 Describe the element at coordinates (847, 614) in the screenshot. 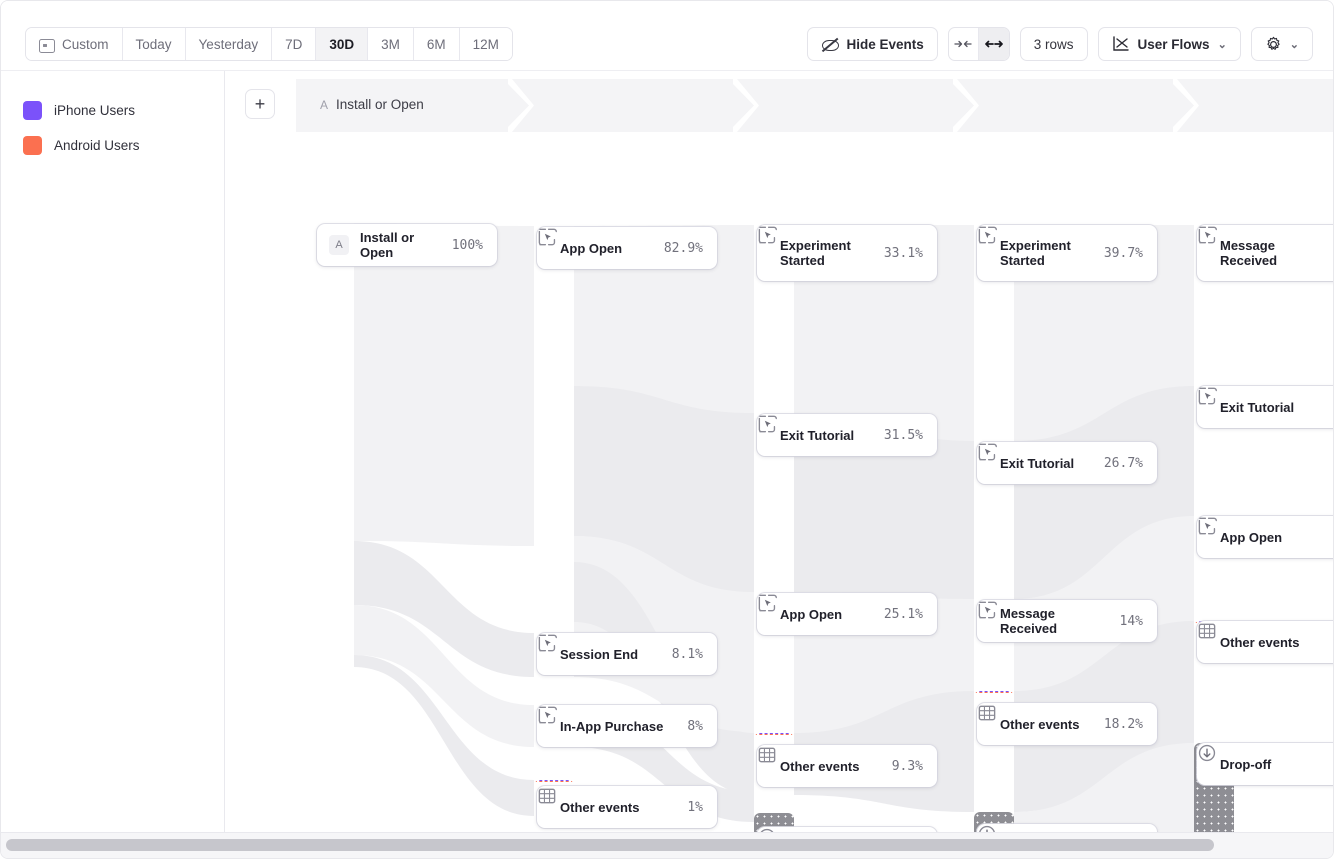

I see `flow-node-card: App Open 25.1%` at that location.